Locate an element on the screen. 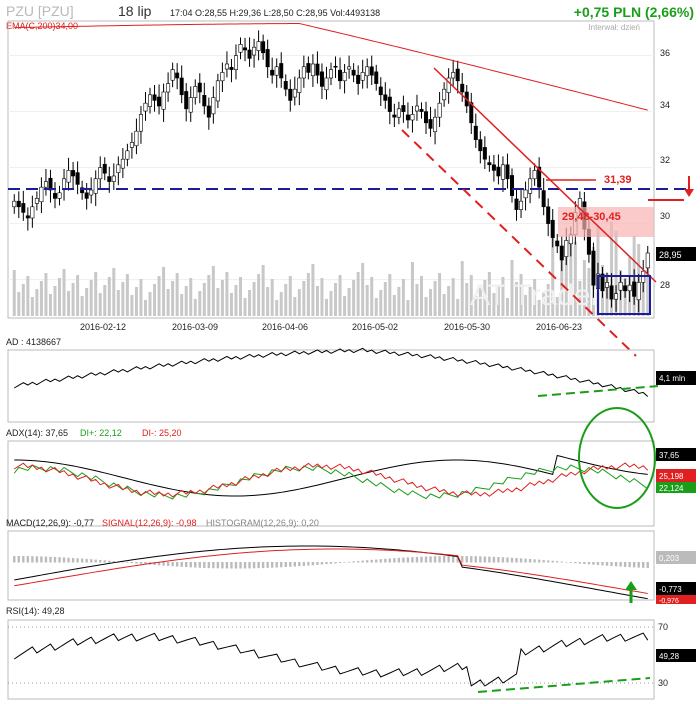  macd-histogram is located at coordinates (331, 562).